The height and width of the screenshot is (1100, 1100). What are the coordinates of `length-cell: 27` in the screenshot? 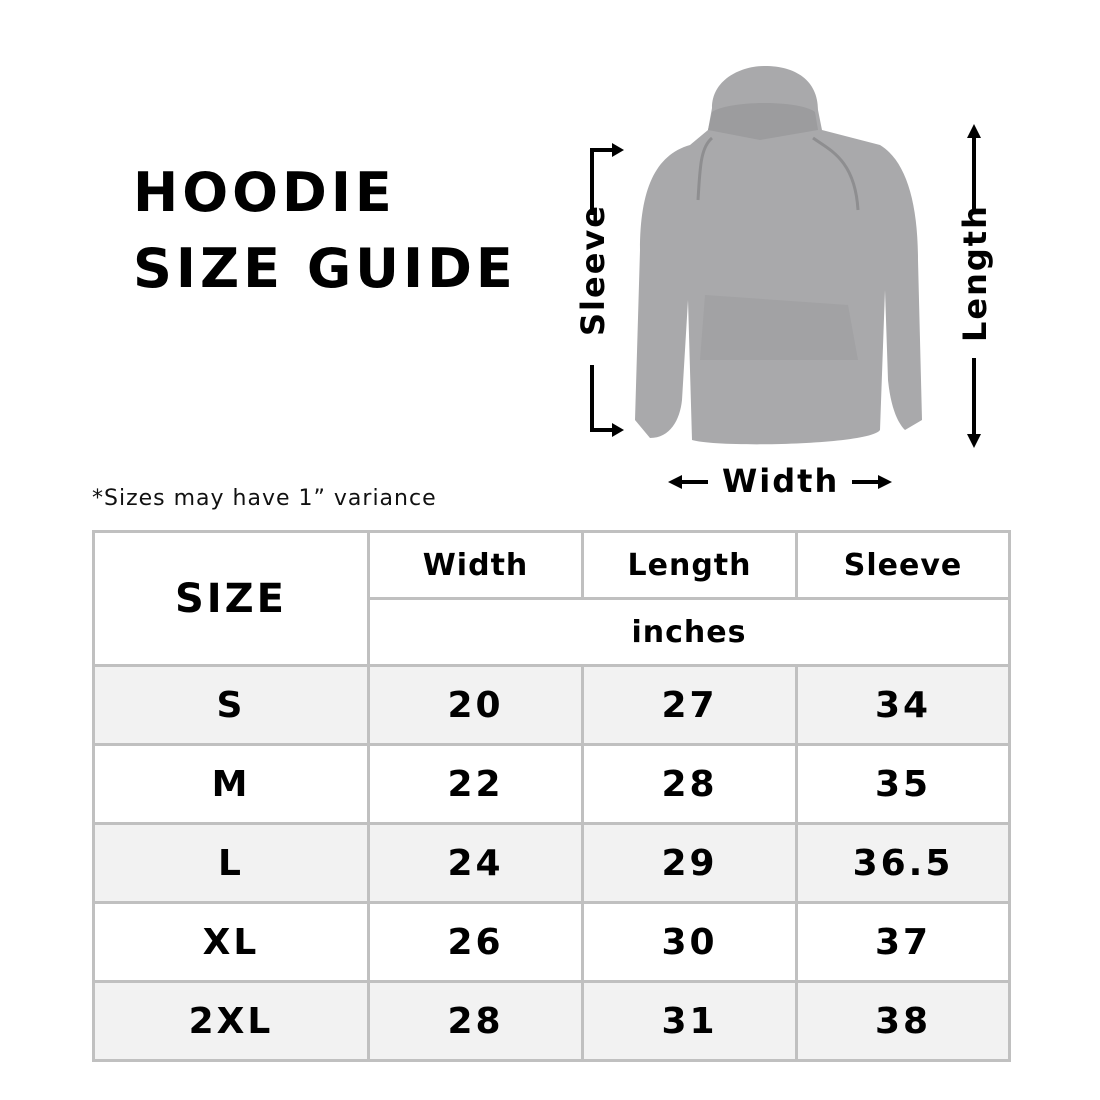 It's located at (689, 705).